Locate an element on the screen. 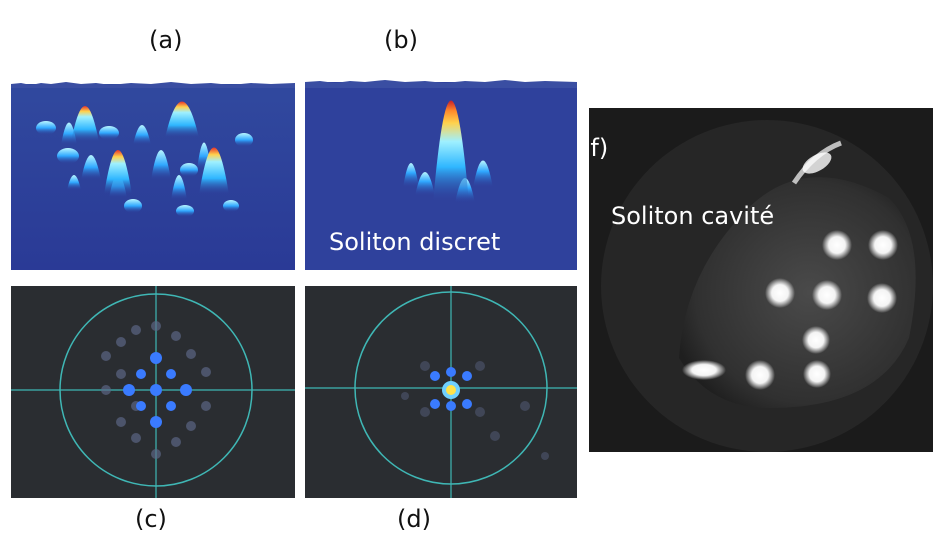 The width and height of the screenshot is (934, 538). peak is located at coordinates (46, 128).